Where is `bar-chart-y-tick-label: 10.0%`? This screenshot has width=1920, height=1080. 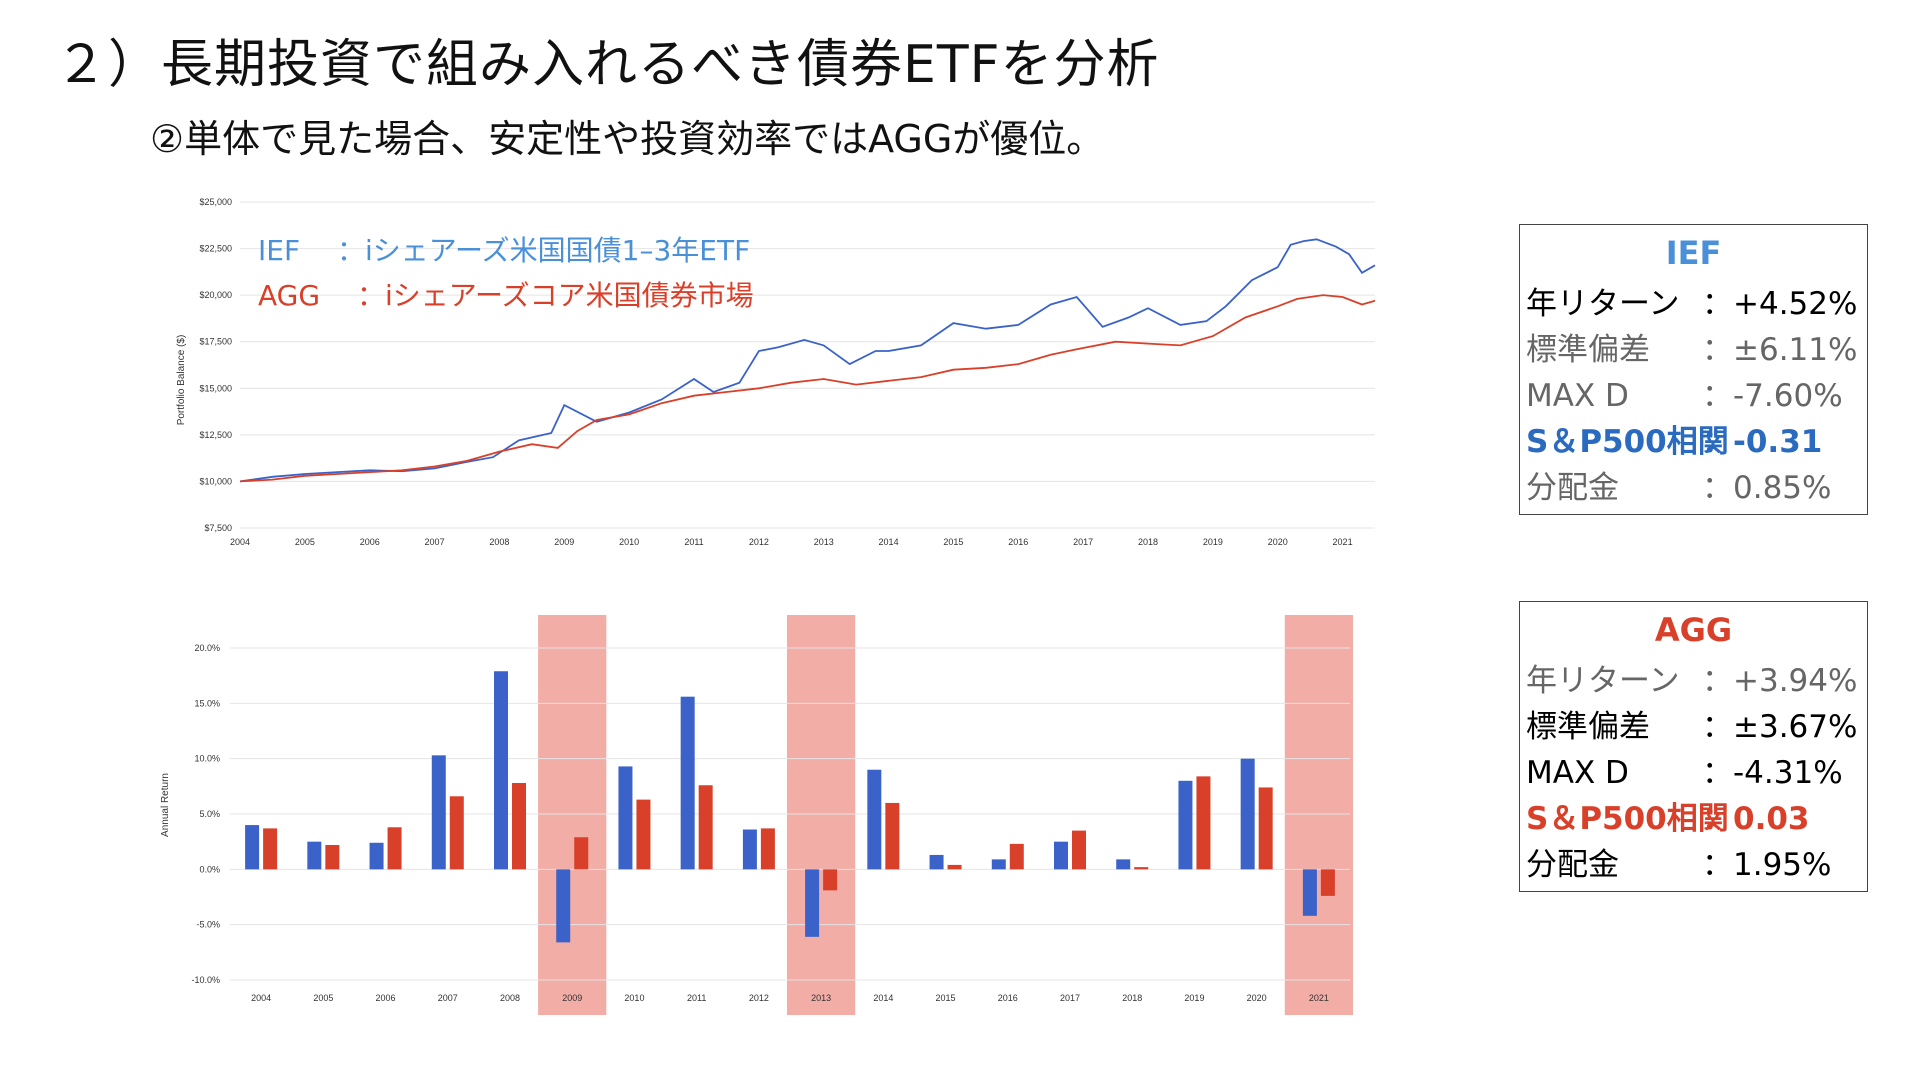
bar-chart-y-tick-label: 10.0% is located at coordinates (207, 759).